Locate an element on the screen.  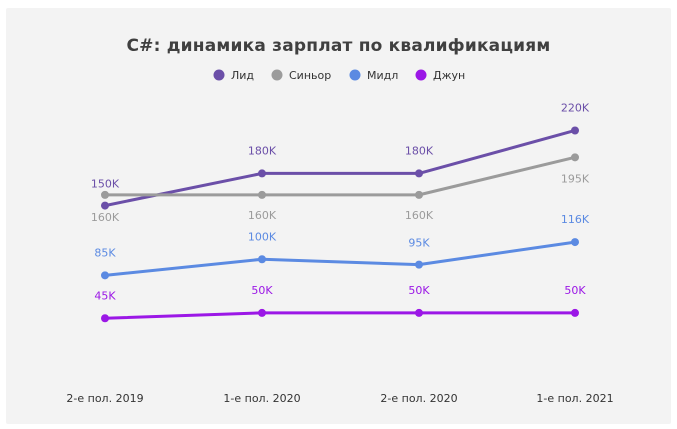
data-label-3-2: 50K is located at coordinates (419, 290).